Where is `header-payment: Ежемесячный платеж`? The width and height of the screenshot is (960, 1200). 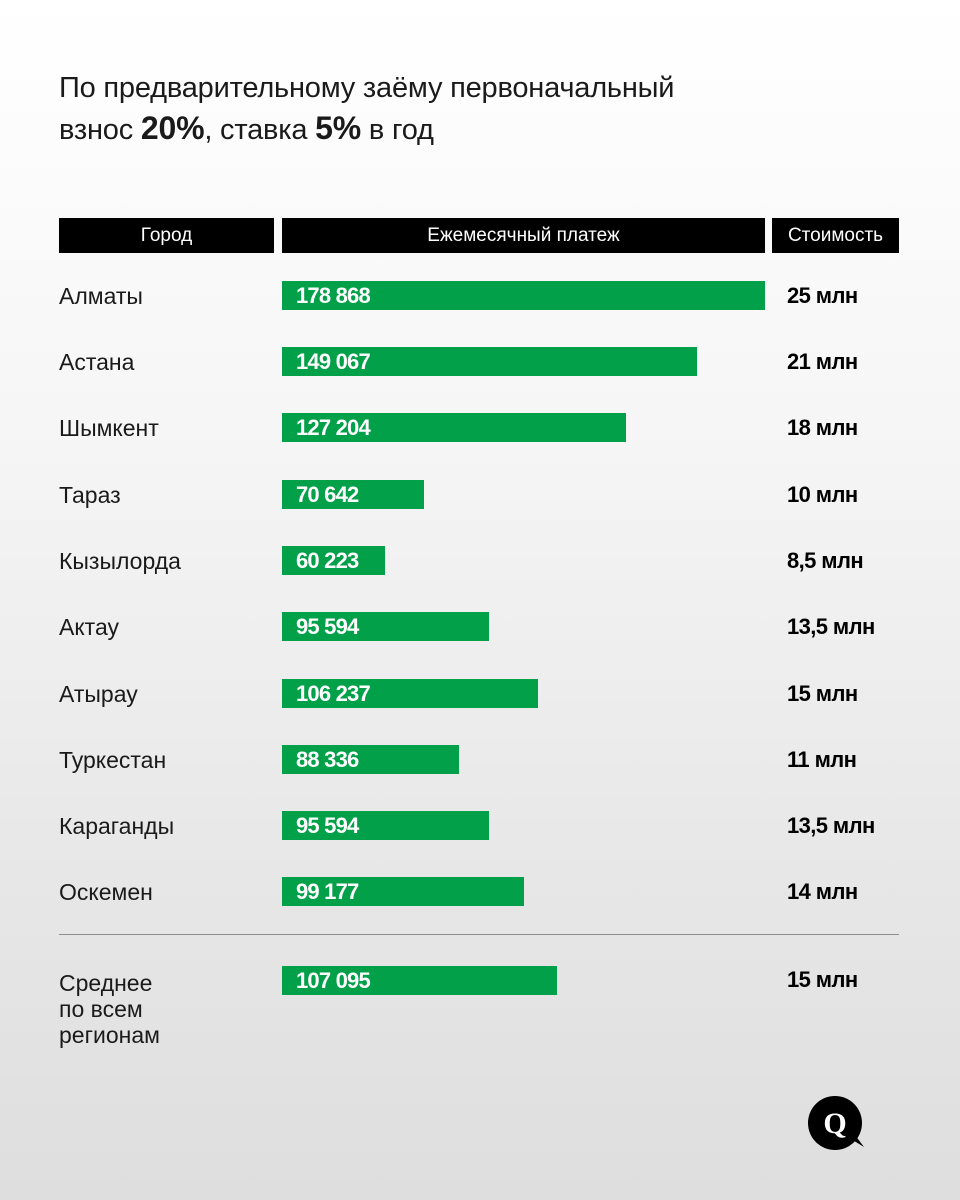
header-payment: Ежемесячный платеж is located at coordinates (523, 235).